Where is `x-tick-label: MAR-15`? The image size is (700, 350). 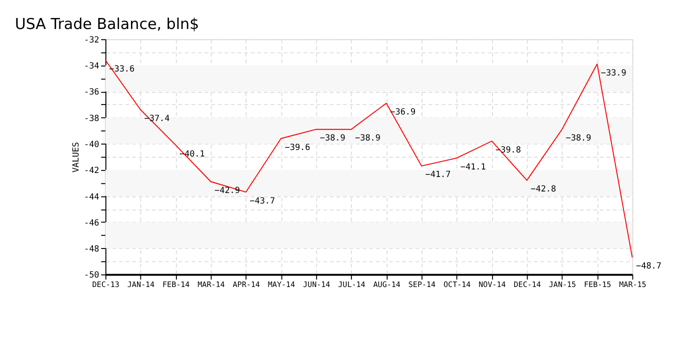
x-tick-label: MAR-15 is located at coordinates (632, 285).